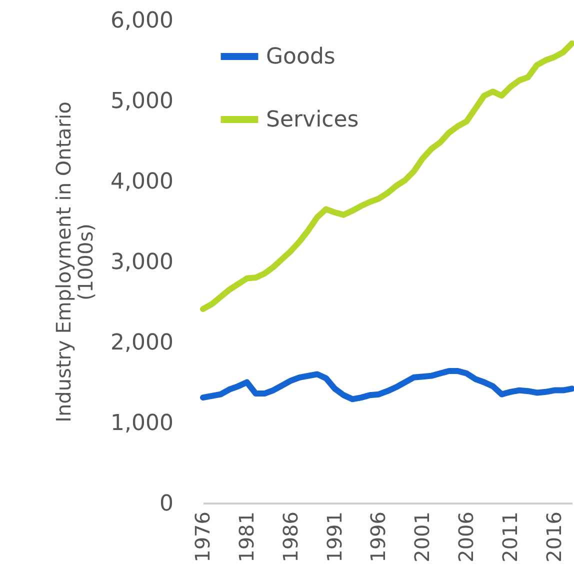 Image resolution: width=574 pixels, height=588 pixels. Describe the element at coordinates (301, 57) in the screenshot. I see `legend-label: Goods` at that location.